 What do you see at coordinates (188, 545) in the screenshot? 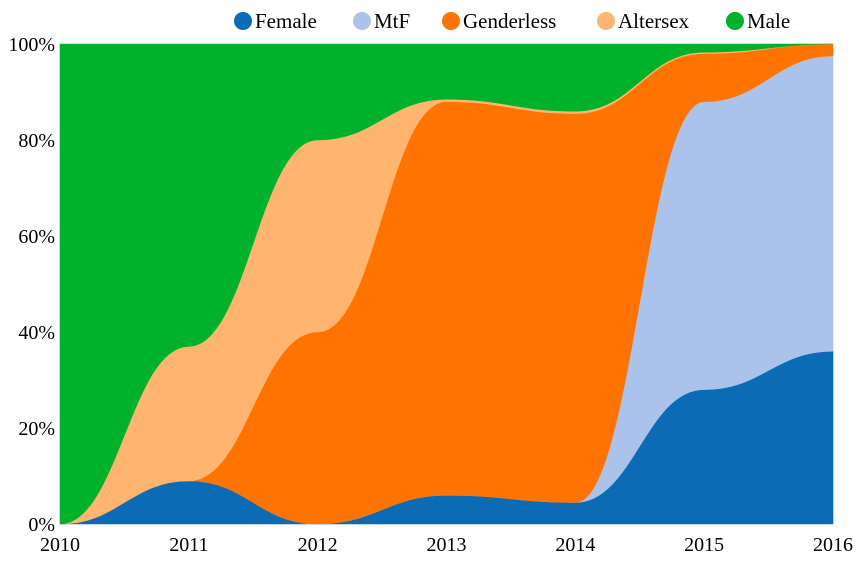
I see `x-tick-label: 2011` at bounding box center [188, 545].